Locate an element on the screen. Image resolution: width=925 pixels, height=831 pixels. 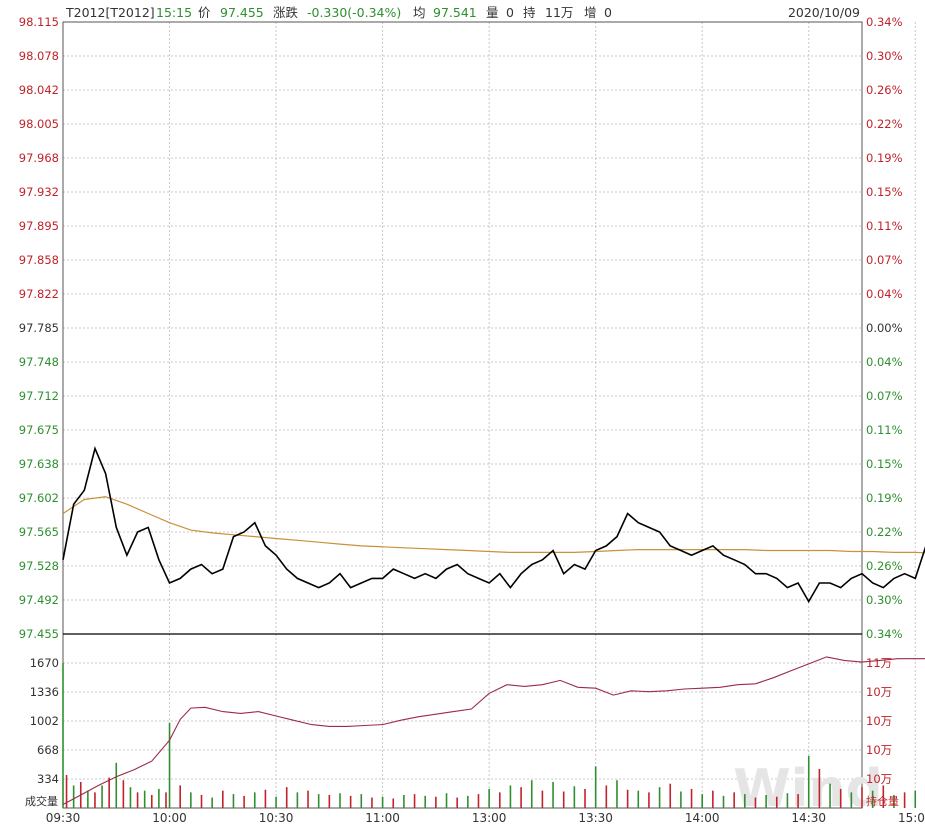
price-tick-label: 97.638 is located at coordinates (39, 464).